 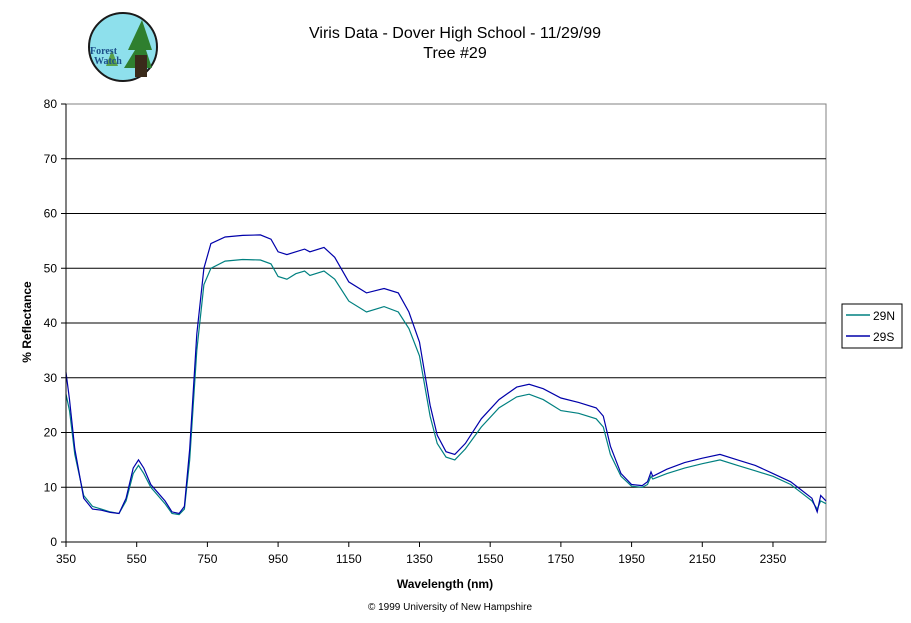 What do you see at coordinates (104, 51) in the screenshot?
I see `logo-text-line1: Forest` at bounding box center [104, 51].